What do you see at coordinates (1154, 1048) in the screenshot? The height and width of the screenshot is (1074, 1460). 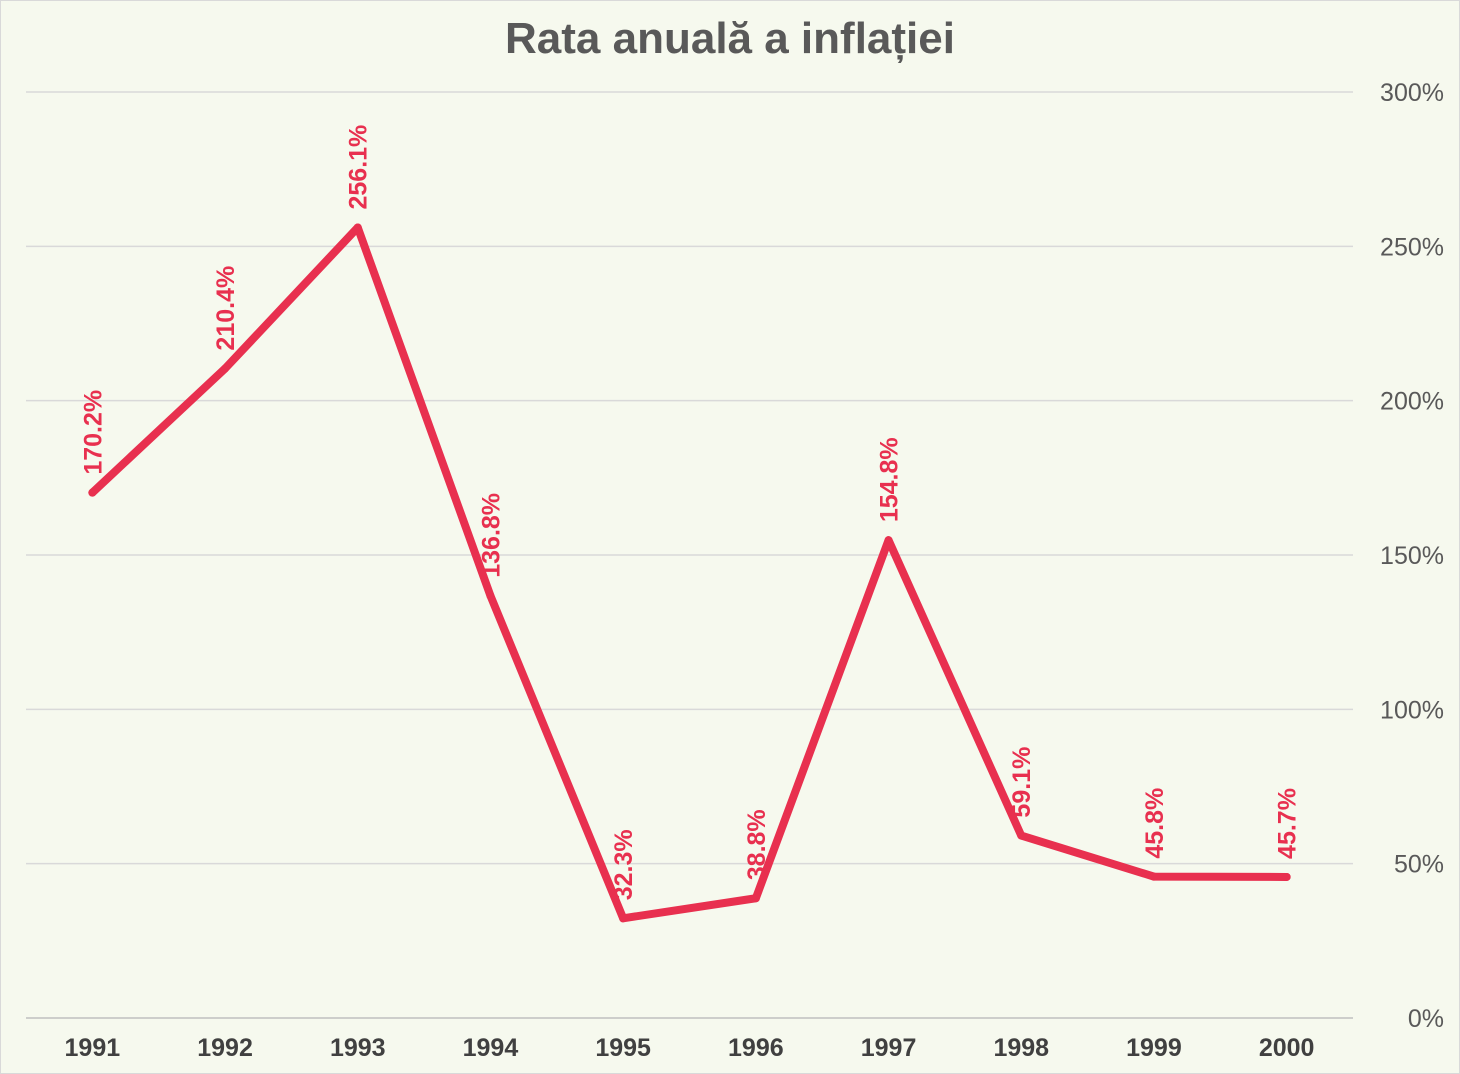 I see `x-tick-label: 1999` at bounding box center [1154, 1048].